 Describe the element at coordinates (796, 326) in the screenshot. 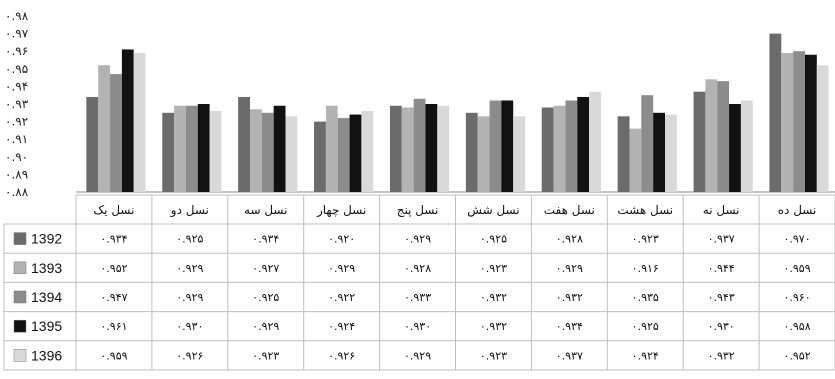

I see `data-label: ۰.۹۵۸` at that location.